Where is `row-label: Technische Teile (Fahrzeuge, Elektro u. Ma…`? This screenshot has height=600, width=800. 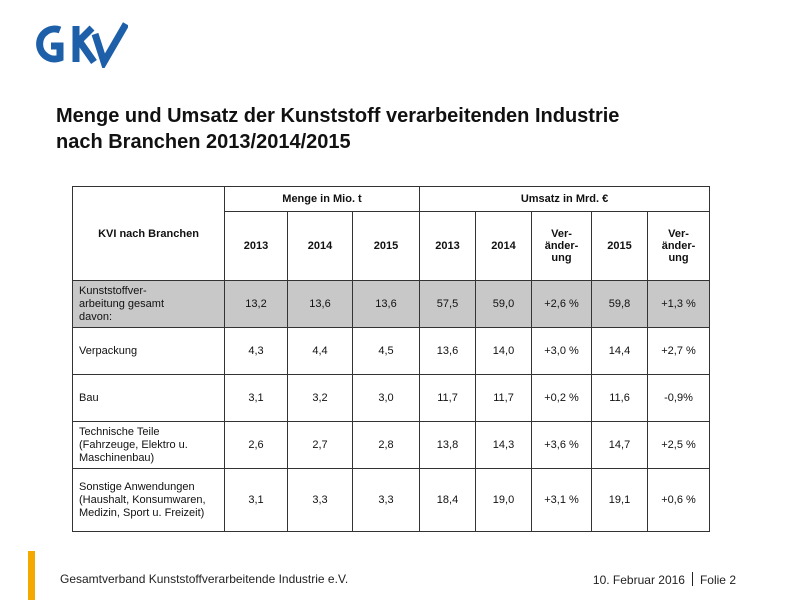
row-label: Technische Teile (Fahrzeuge, Elektro u. Ma… is located at coordinates (148, 445).